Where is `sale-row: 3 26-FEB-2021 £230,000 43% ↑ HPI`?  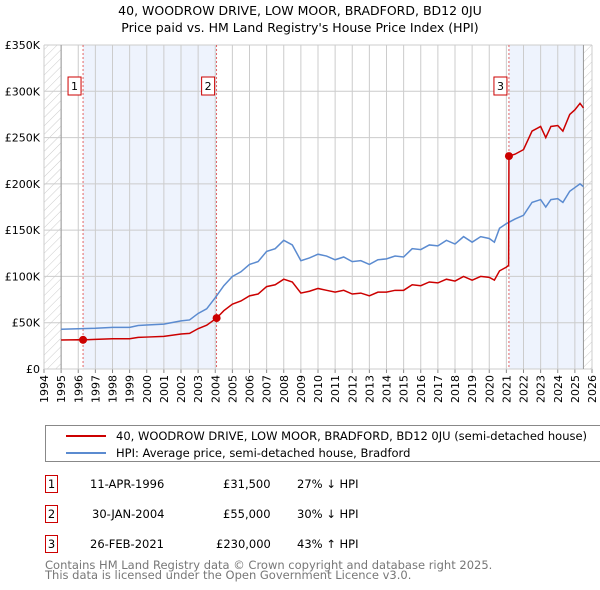 sale-row: 3 26-FEB-2021 £230,000 43% ↑ HPI is located at coordinates (295, 545).